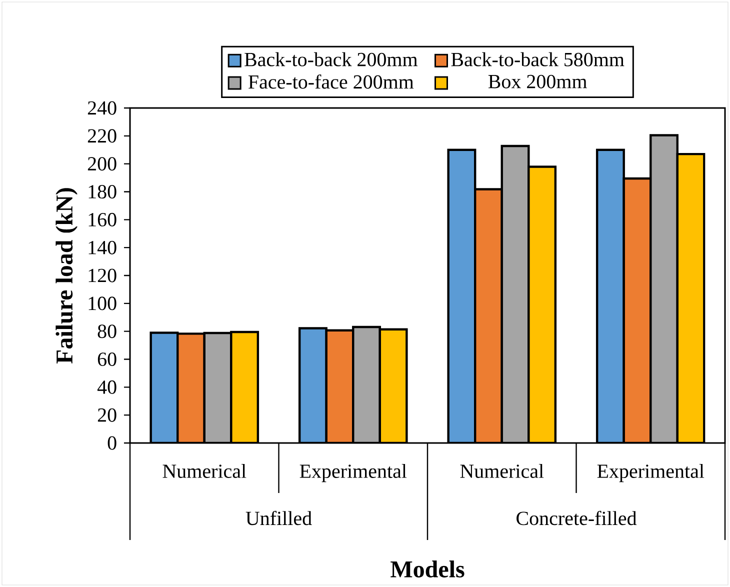 Image resolution: width=730 pixels, height=587 pixels. I want to click on y-tick-label: 160, so click(102, 219).